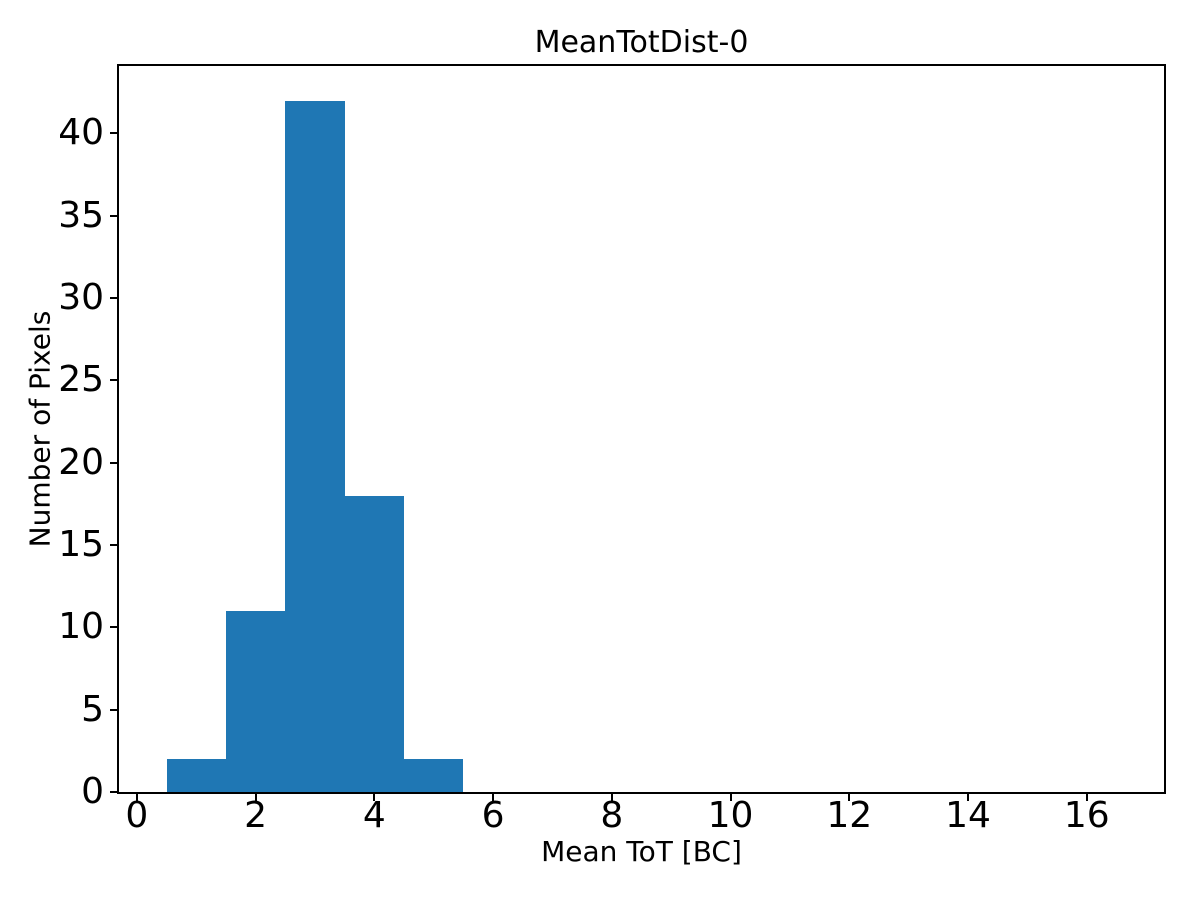 This screenshot has width=1200, height=900. I want to click on y-tick-label: 15, so click(81, 545).